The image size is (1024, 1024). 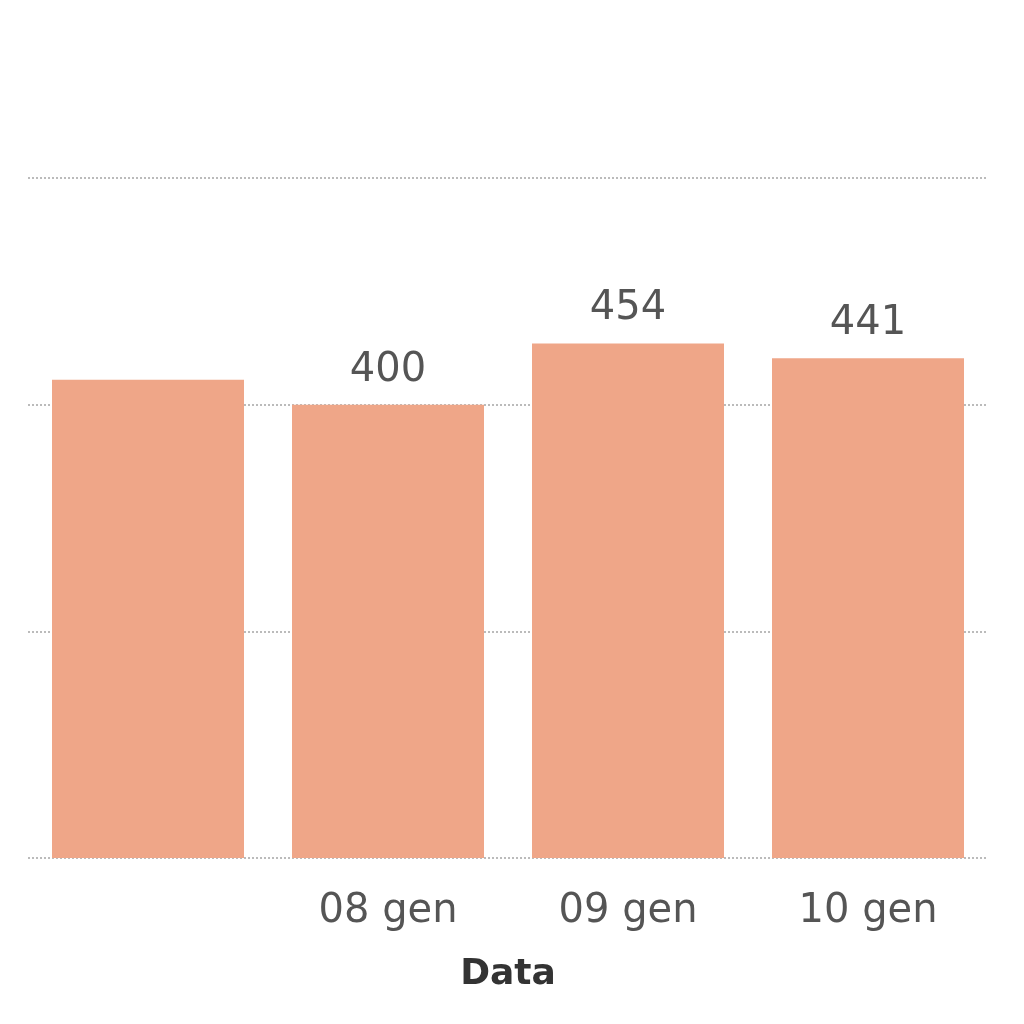 I want to click on data-label: 454, so click(x=628, y=305).